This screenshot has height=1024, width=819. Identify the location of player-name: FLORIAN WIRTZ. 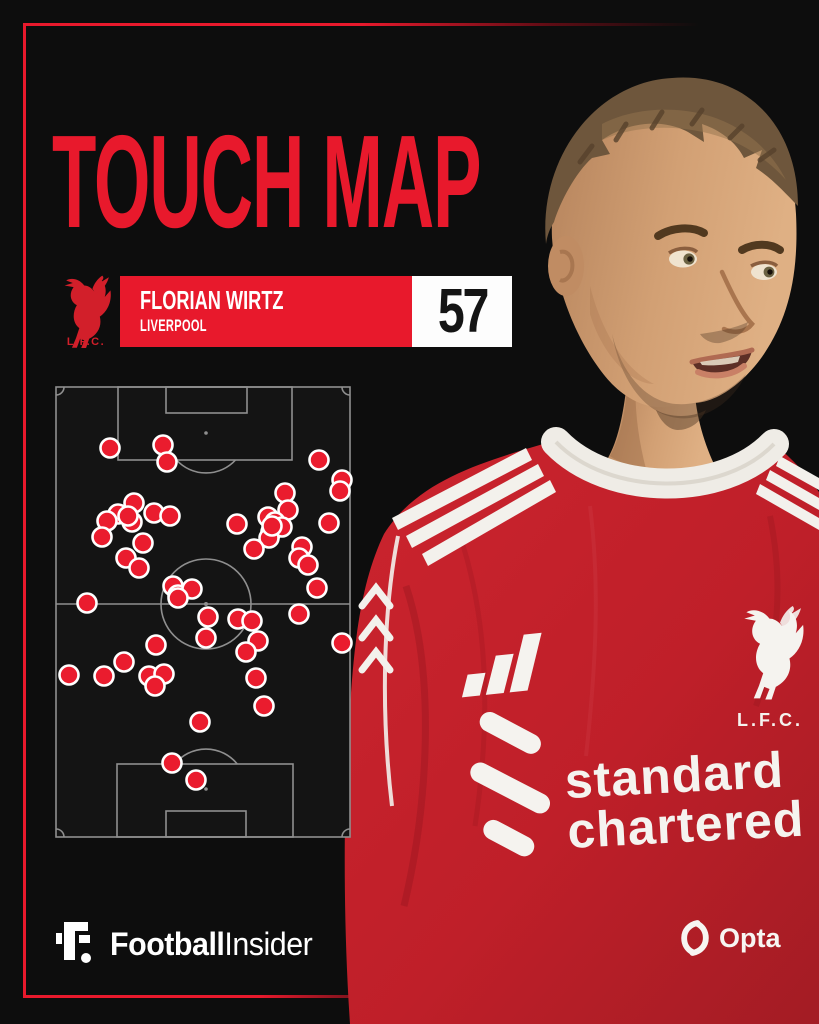
(212, 300).